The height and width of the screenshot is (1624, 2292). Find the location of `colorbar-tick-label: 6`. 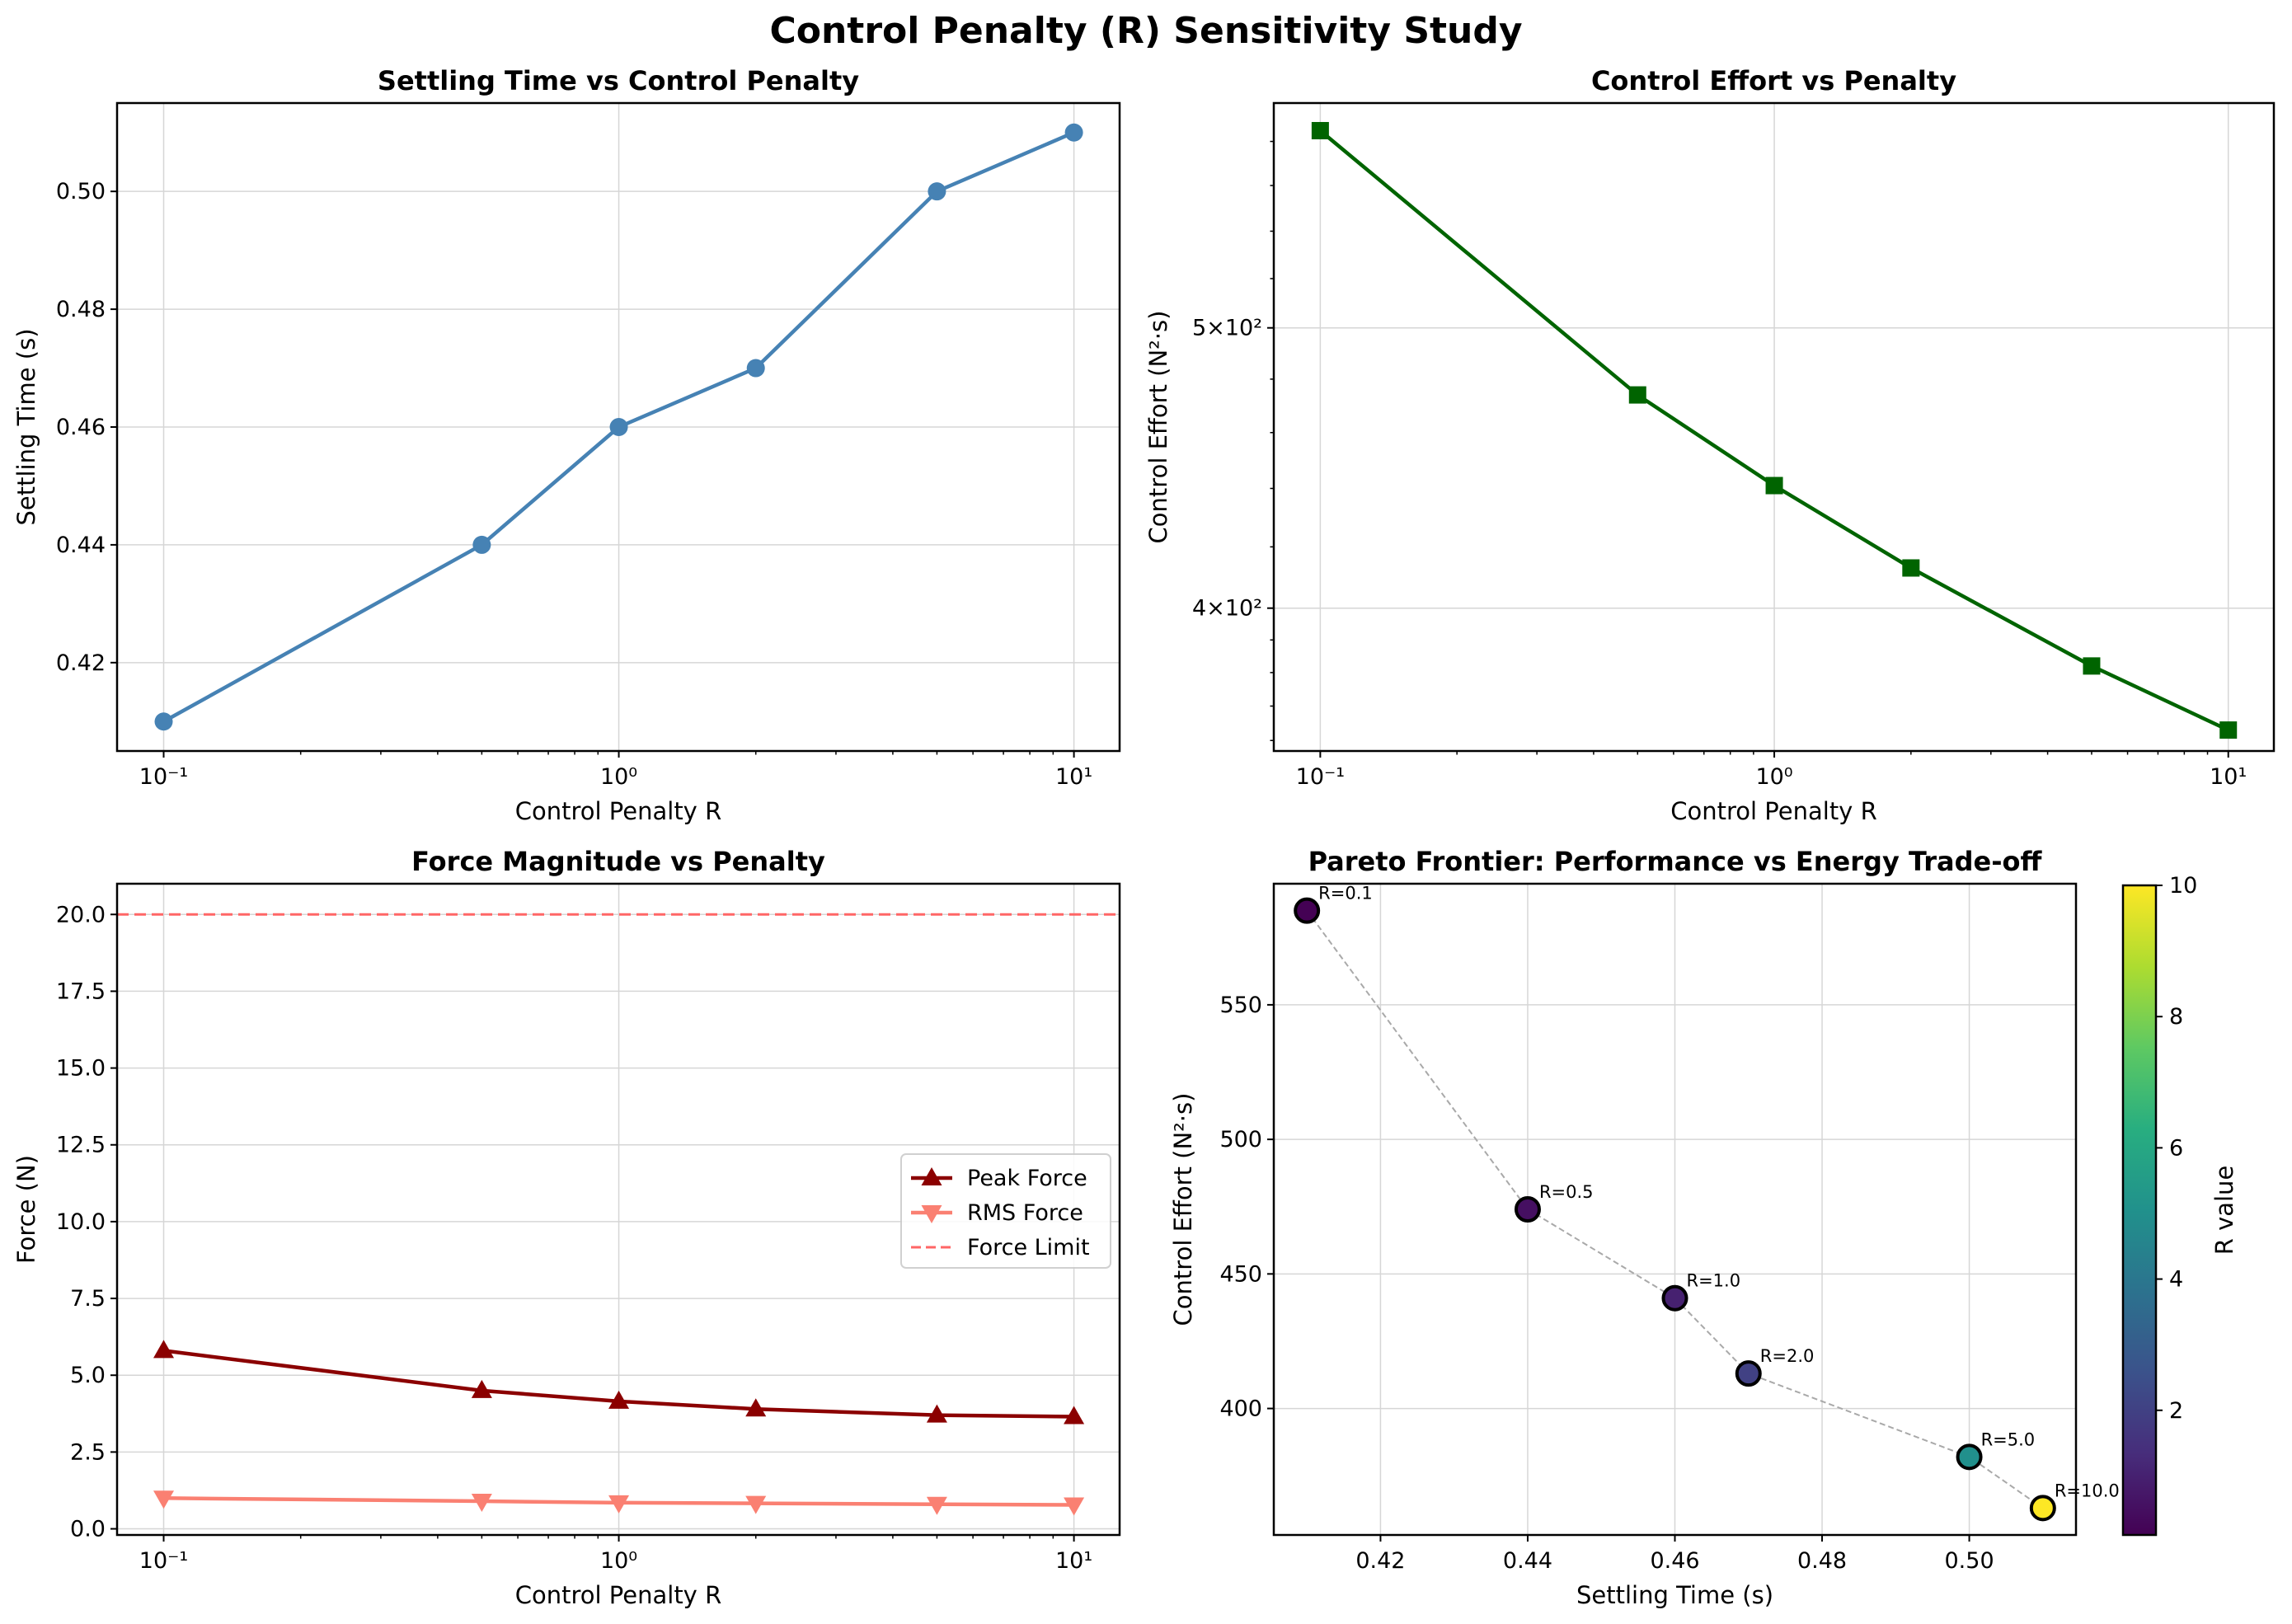

colorbar-tick-label: 6 is located at coordinates (2176, 1148).